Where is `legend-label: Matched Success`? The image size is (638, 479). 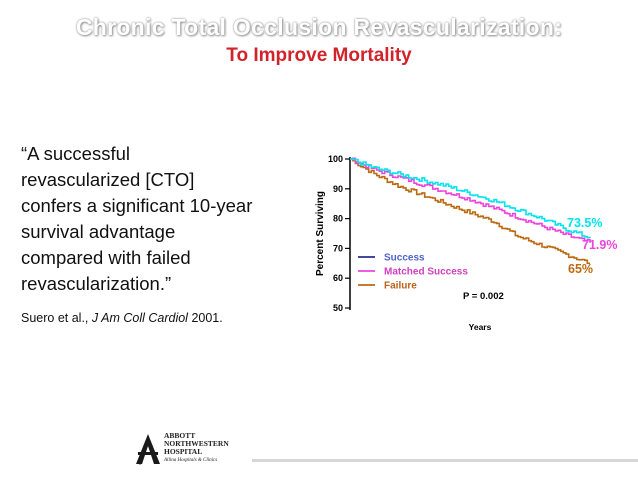 legend-label: Matched Success is located at coordinates (426, 272).